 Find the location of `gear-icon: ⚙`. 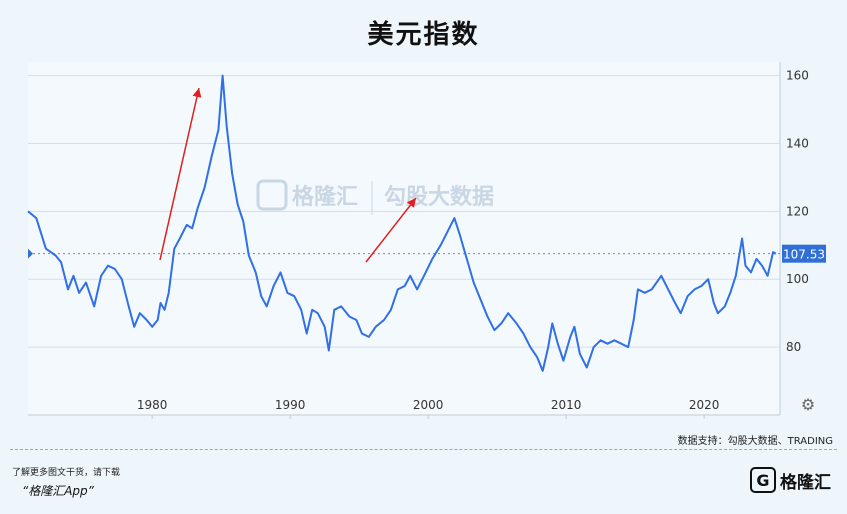

gear-icon: ⚙ is located at coordinates (808, 404).